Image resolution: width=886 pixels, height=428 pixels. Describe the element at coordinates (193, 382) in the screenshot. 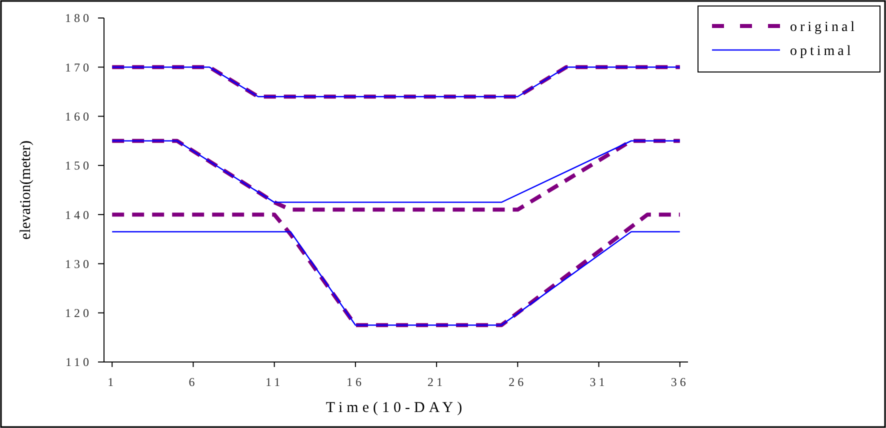

I see `x-tick-label: 6` at that location.